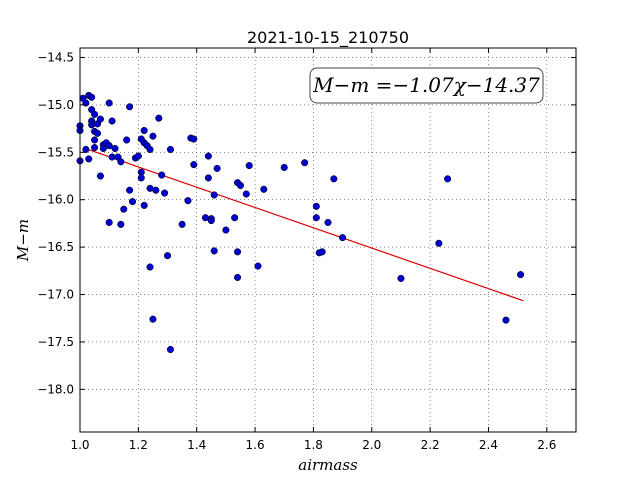 Image resolution: width=640 pixels, height=480 pixels. Describe the element at coordinates (55, 342) in the screenshot. I see `y-tick-label: −17.5` at that location.